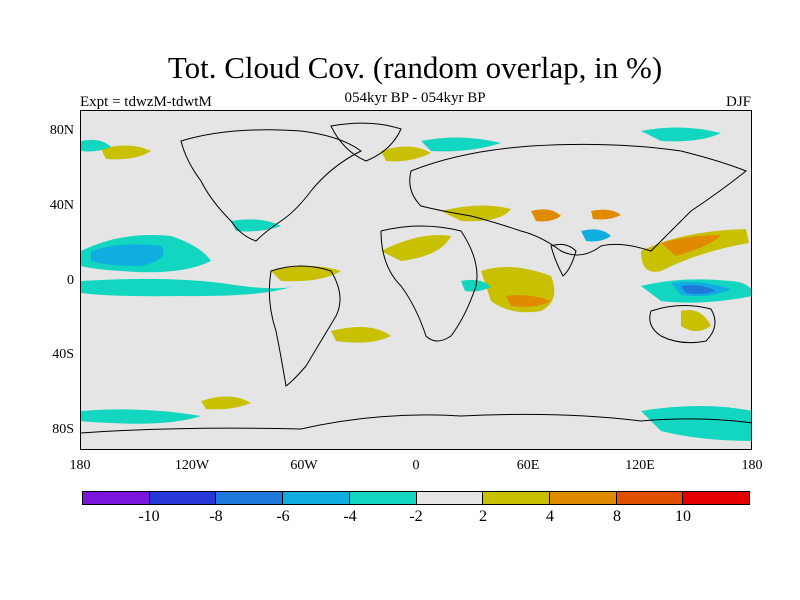 Image resolution: width=800 pixels, height=600 pixels. Describe the element at coordinates (304, 326) in the screenshot. I see `coastline-south-america` at that location.